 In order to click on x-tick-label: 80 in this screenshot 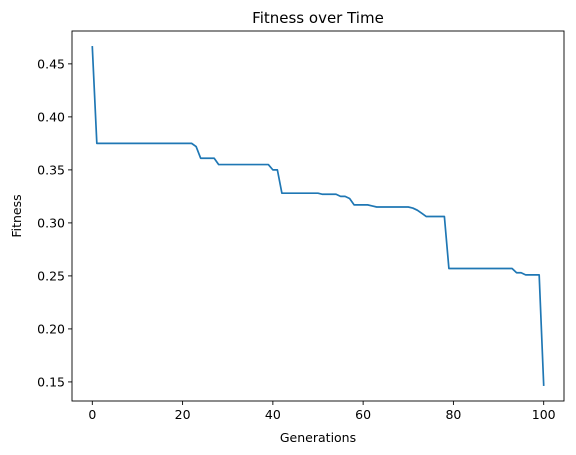, I will do `click(453, 414)`.